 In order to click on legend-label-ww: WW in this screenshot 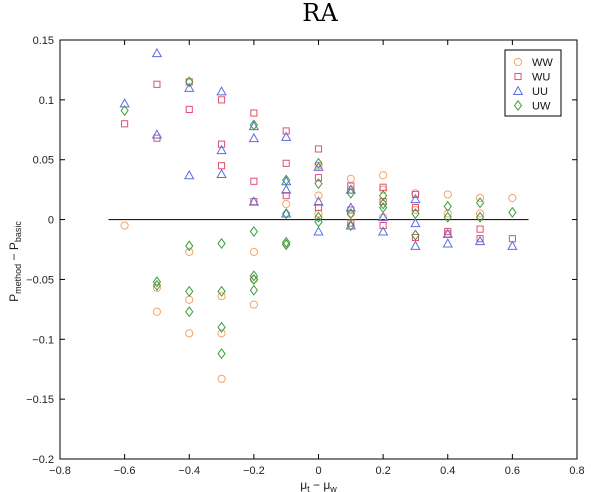, I will do `click(542, 63)`.